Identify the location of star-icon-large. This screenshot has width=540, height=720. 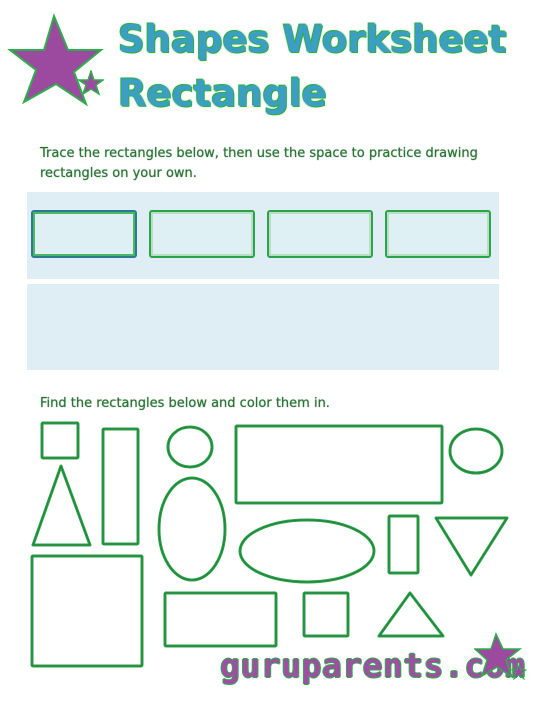
(55, 59).